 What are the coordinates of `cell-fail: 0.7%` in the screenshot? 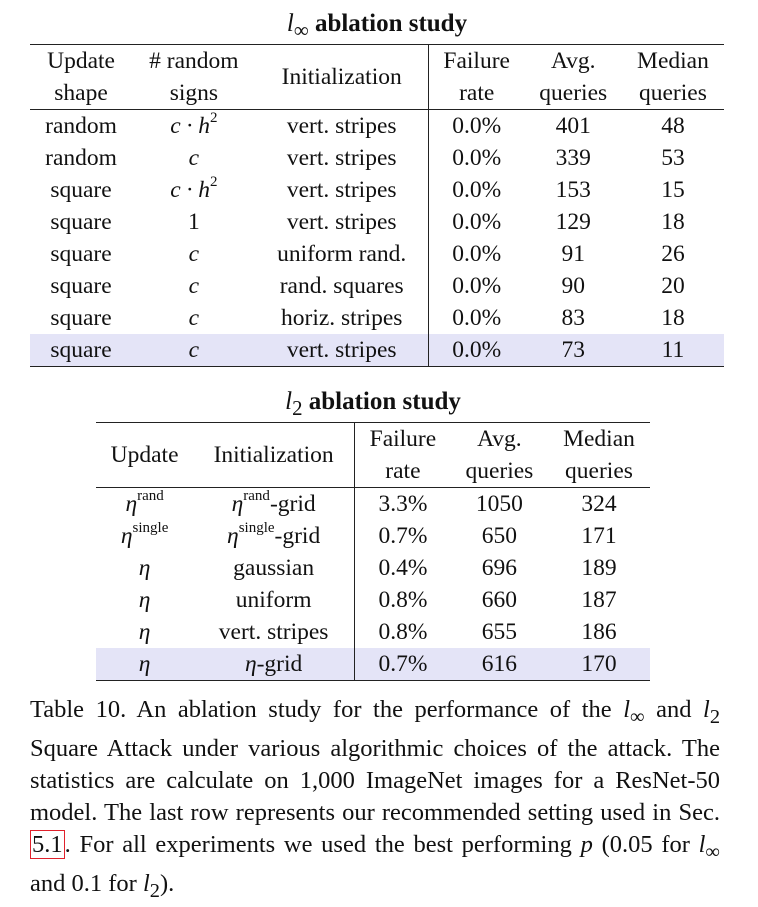 It's located at (402, 664).